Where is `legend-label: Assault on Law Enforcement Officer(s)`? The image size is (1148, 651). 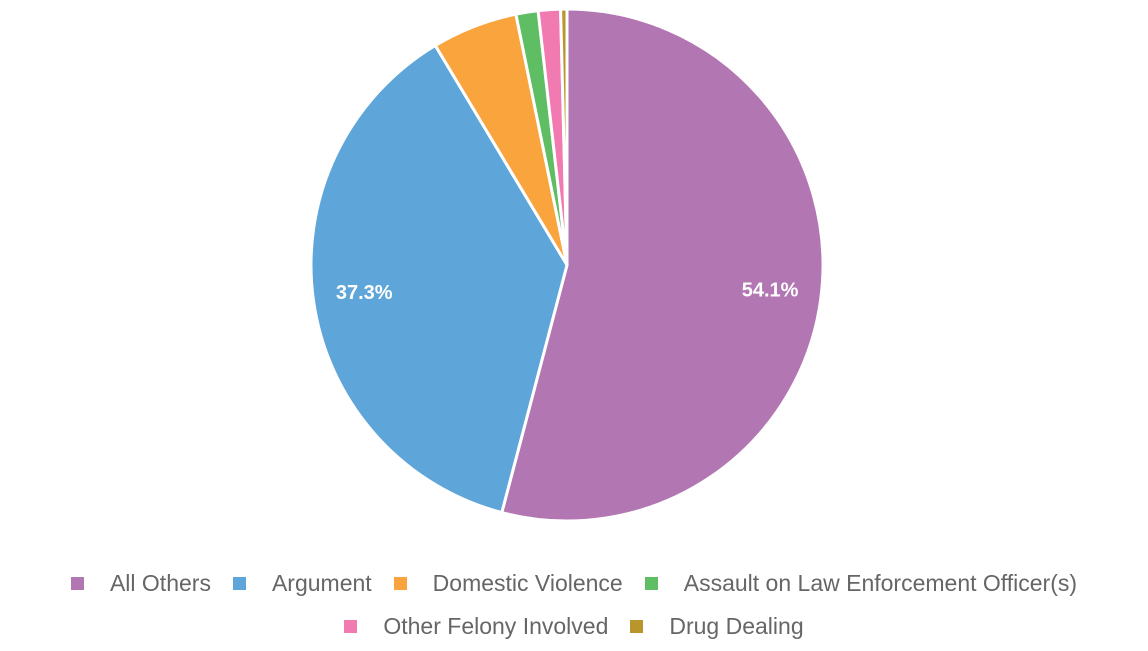
legend-label: Assault on Law Enforcement Officer(s) is located at coordinates (880, 583).